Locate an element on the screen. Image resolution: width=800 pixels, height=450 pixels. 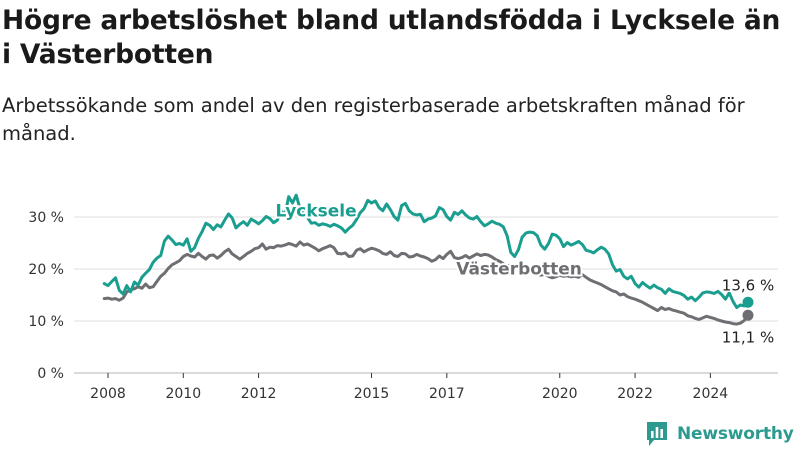
x-tick-label: 2017 is located at coordinates (447, 394).